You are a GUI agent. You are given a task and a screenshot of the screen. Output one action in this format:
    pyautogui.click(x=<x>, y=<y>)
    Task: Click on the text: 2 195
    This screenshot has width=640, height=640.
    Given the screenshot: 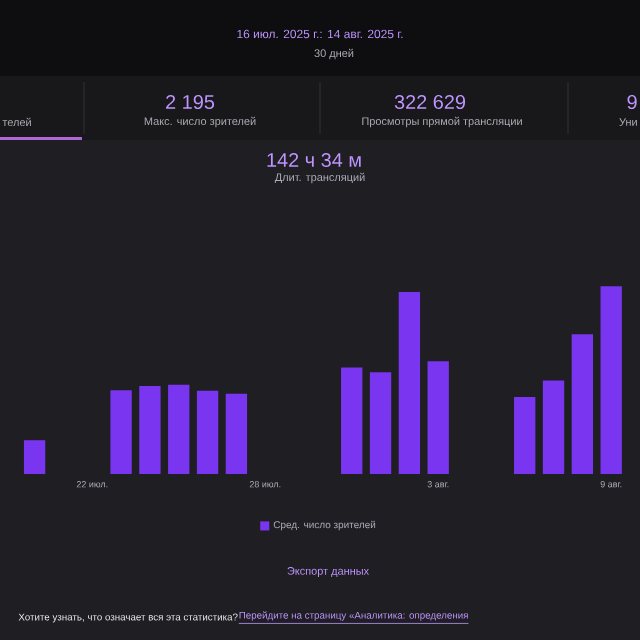 What is the action you would take?
    pyautogui.click(x=190, y=102)
    